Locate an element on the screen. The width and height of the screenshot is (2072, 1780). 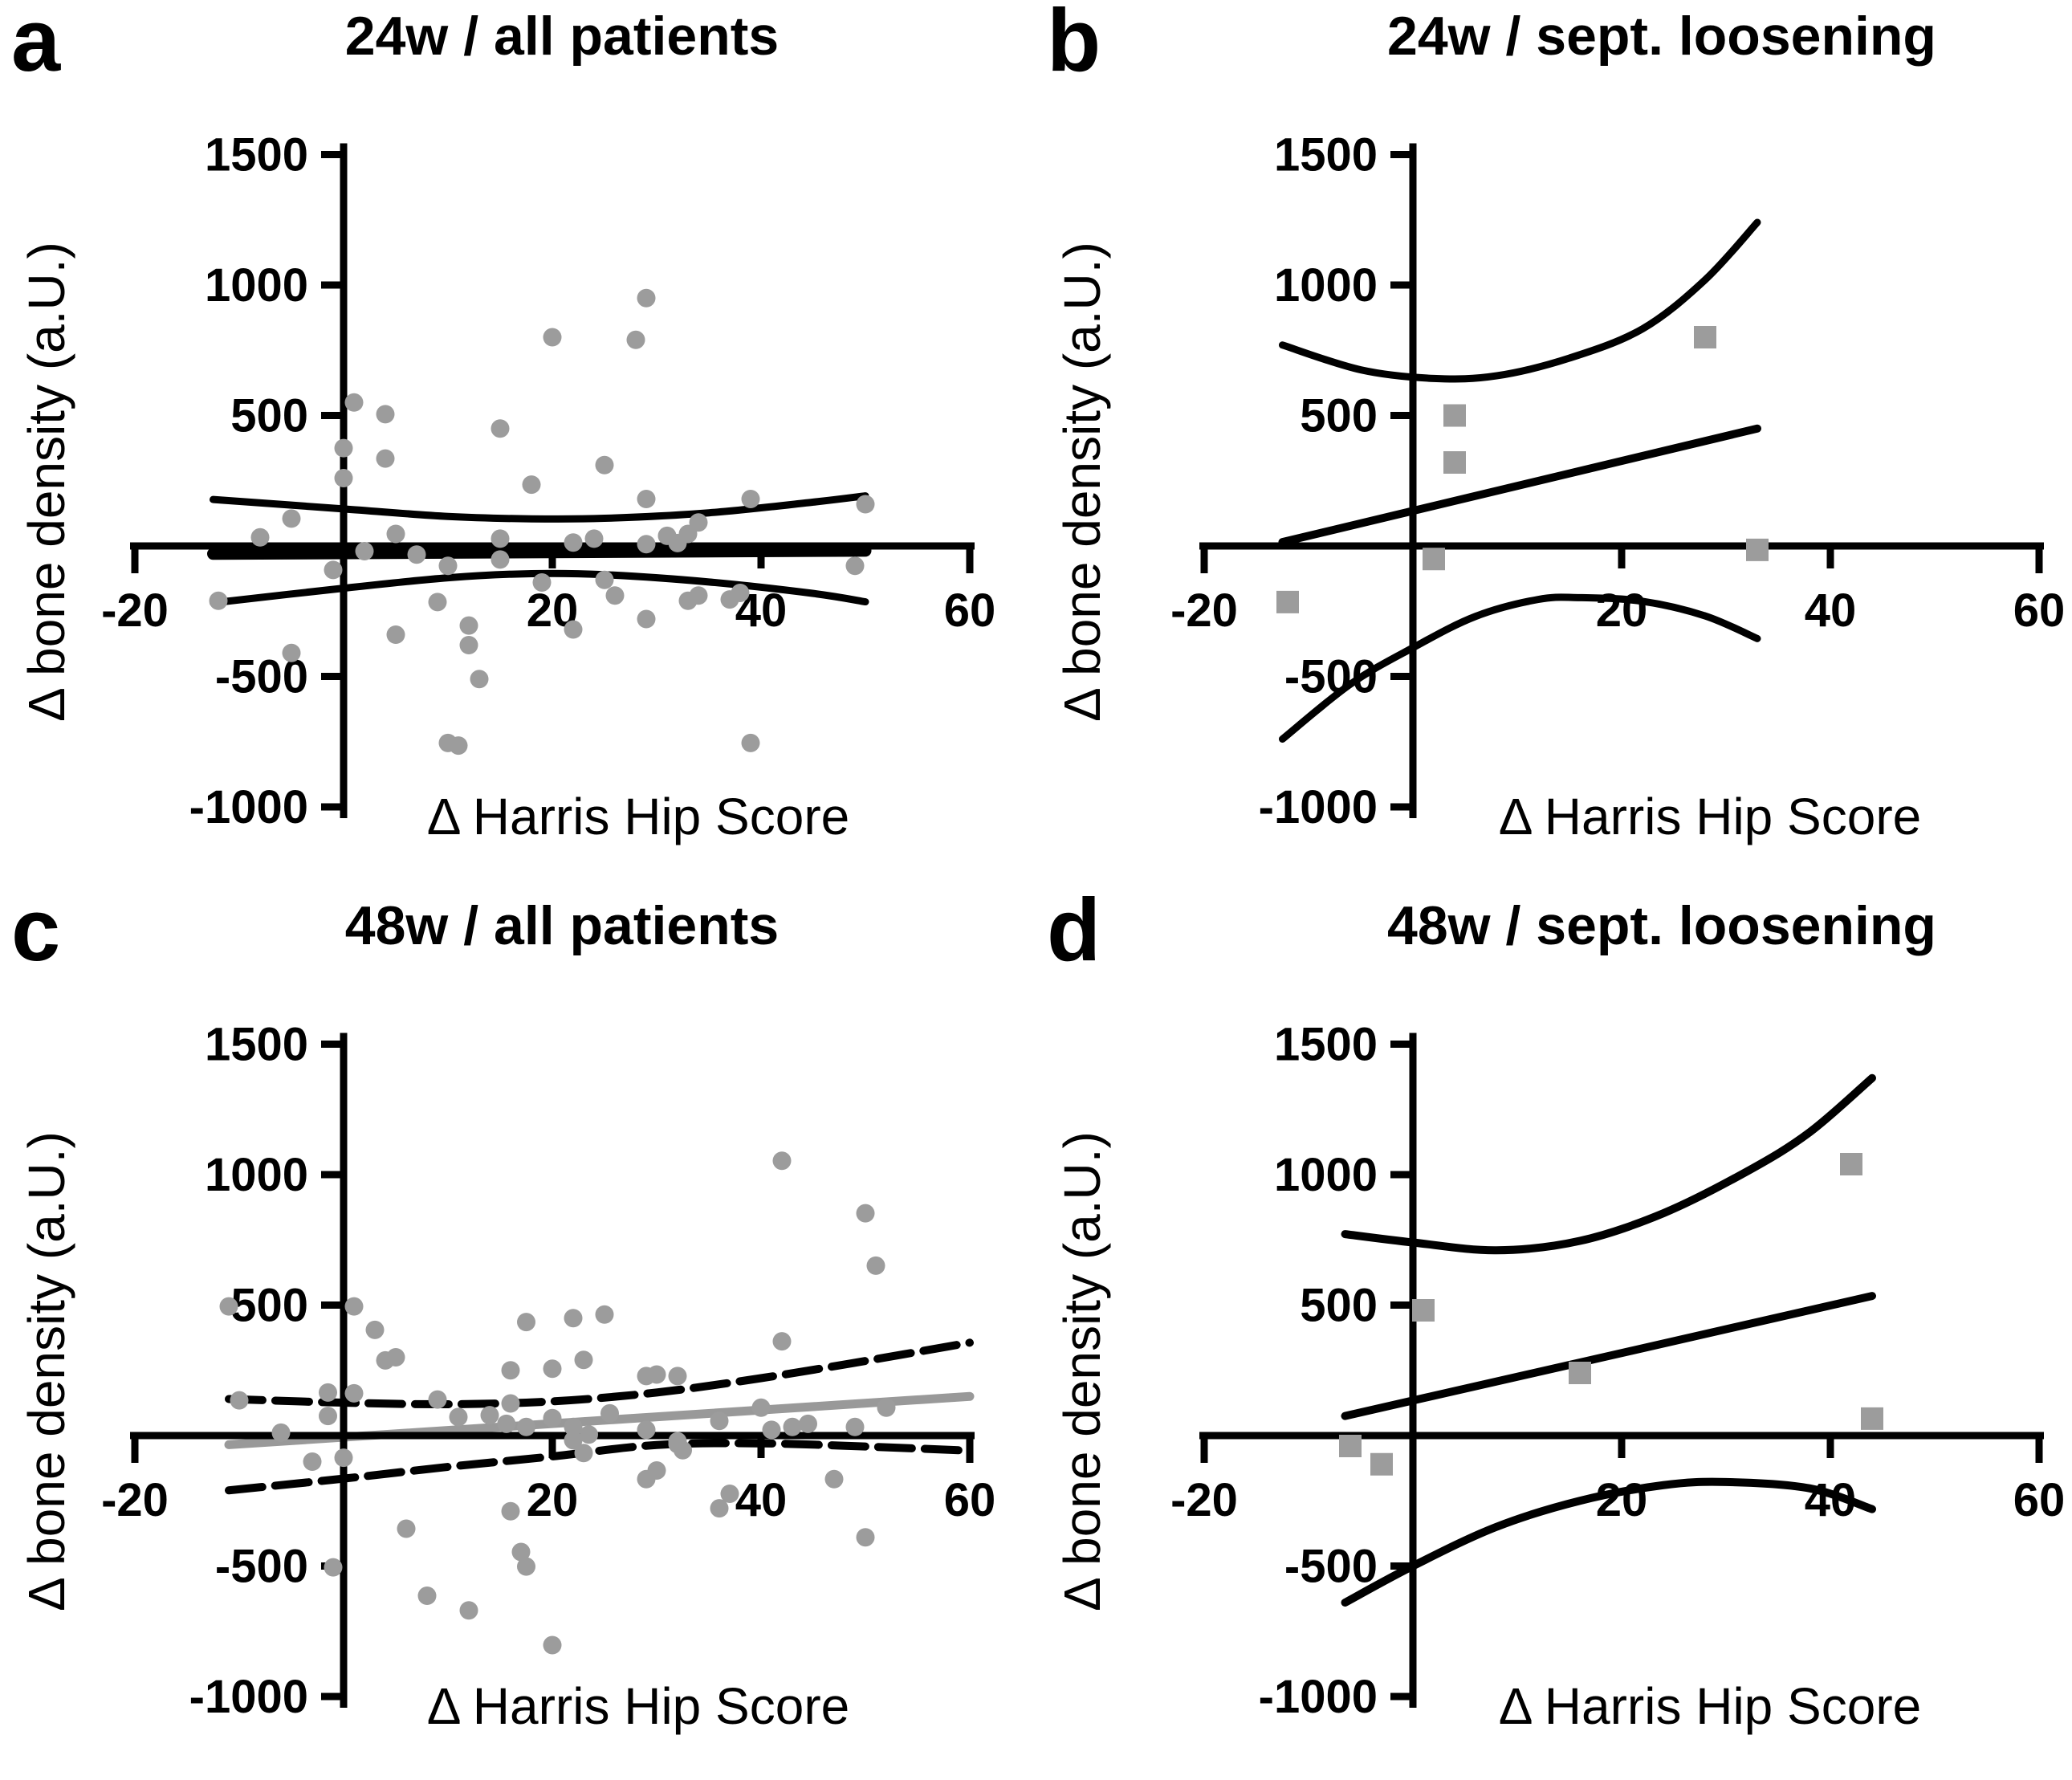
panel-d-letter: d is located at coordinates (1074, 930).